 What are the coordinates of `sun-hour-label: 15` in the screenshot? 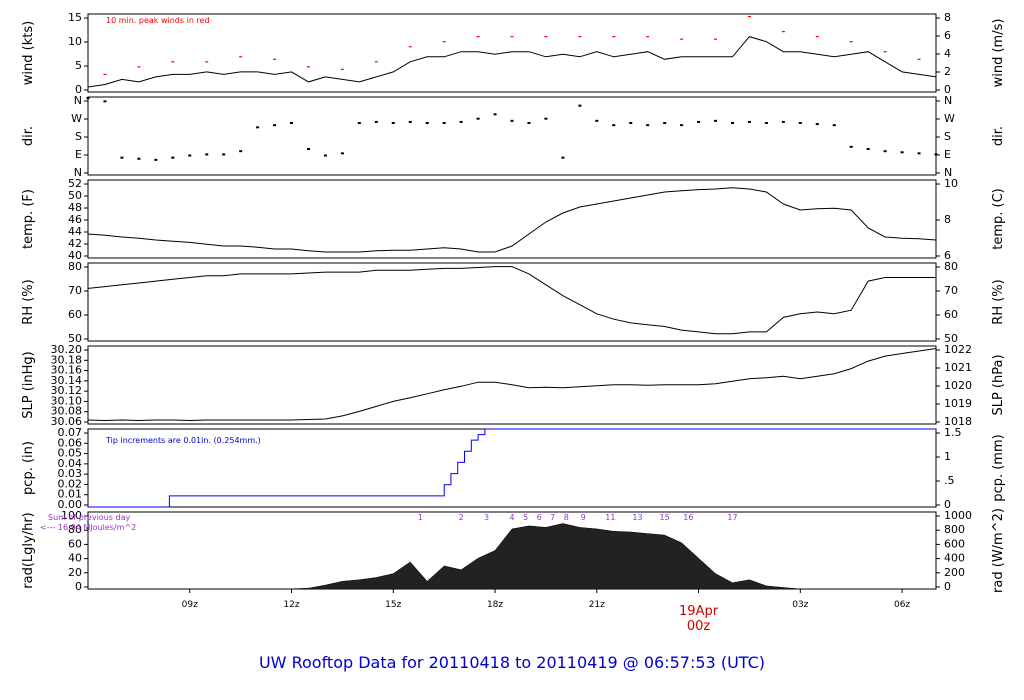 It's located at (665, 517).